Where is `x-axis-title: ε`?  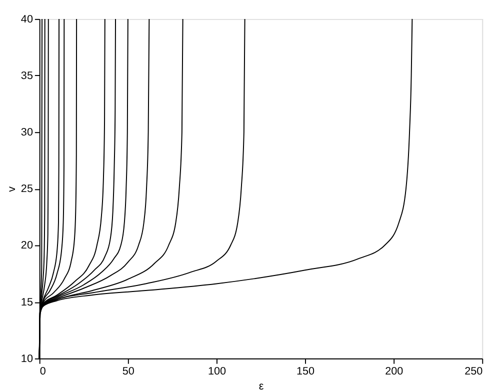 x-axis-title: ε is located at coordinates (261, 386).